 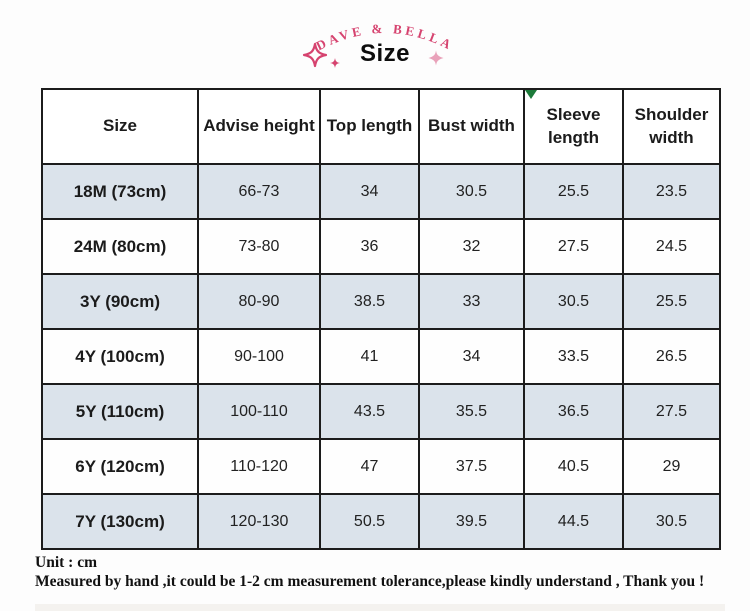 What do you see at coordinates (671, 466) in the screenshot?
I see `measurement-cell: 29` at bounding box center [671, 466].